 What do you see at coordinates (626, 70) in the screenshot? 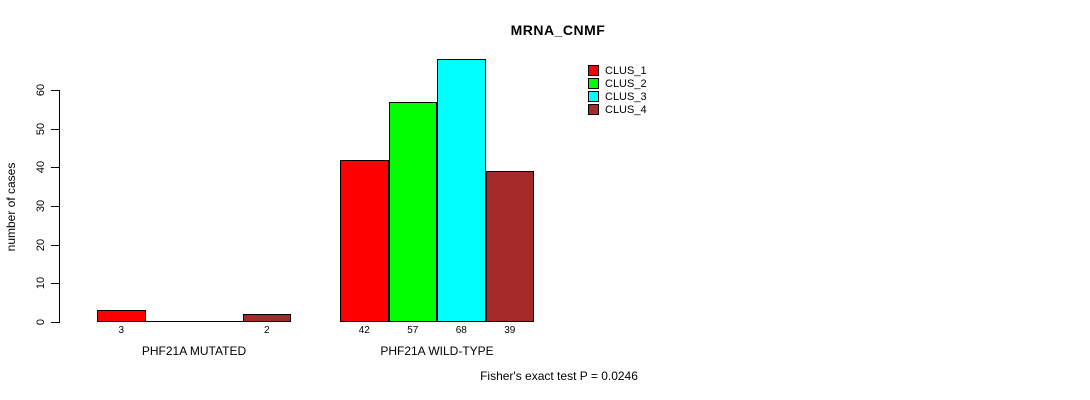
I see `legend-label-CLUS_1: CLUS_1` at bounding box center [626, 70].